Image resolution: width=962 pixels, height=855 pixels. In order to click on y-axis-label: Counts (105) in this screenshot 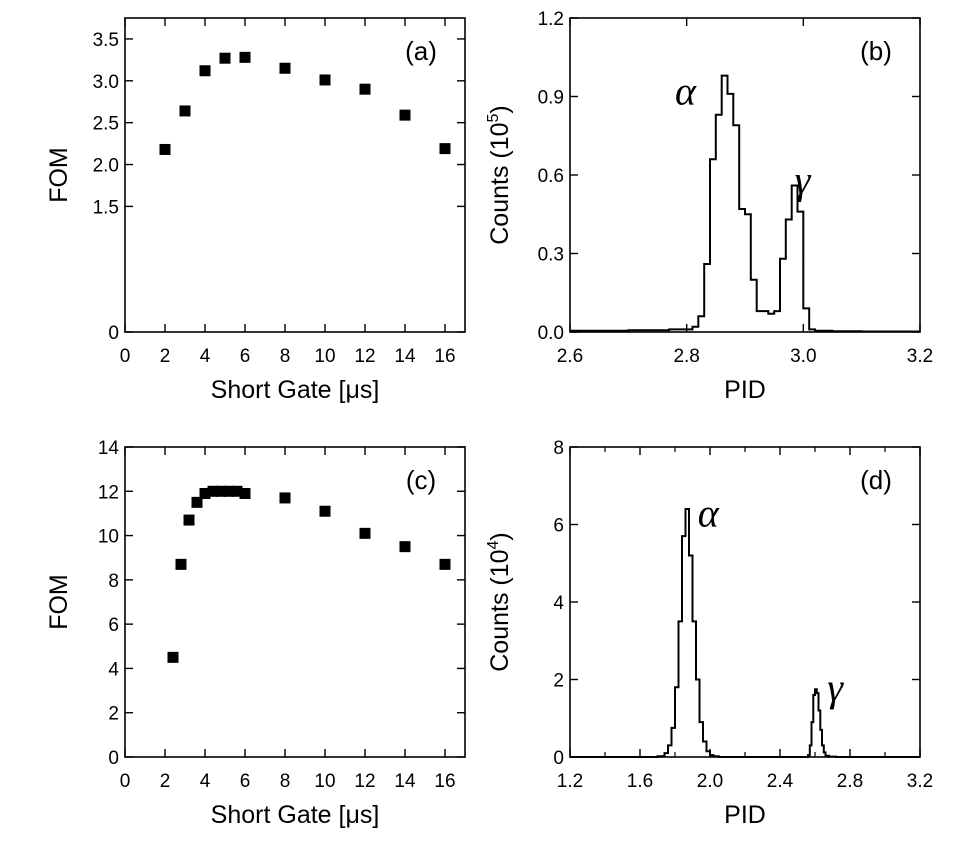, I will do `click(499, 175)`.